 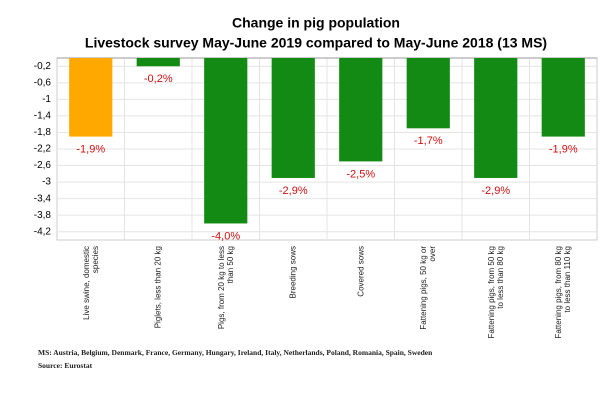 What do you see at coordinates (43, 149) in the screenshot?
I see `y-tick-label: -2,2` at bounding box center [43, 149].